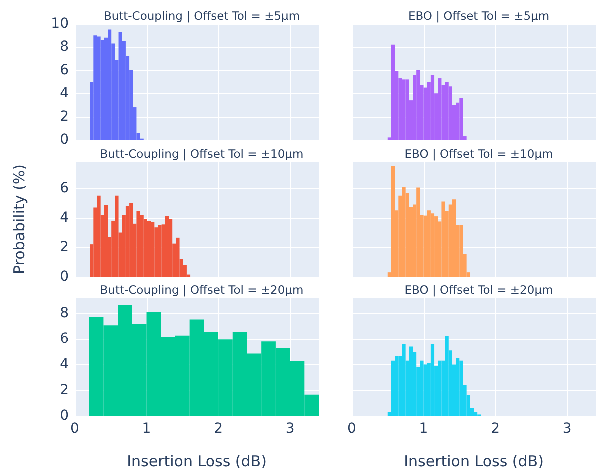  I want to click on chart-title: EBO | Offset Tol = ±10μm, so click(479, 154).